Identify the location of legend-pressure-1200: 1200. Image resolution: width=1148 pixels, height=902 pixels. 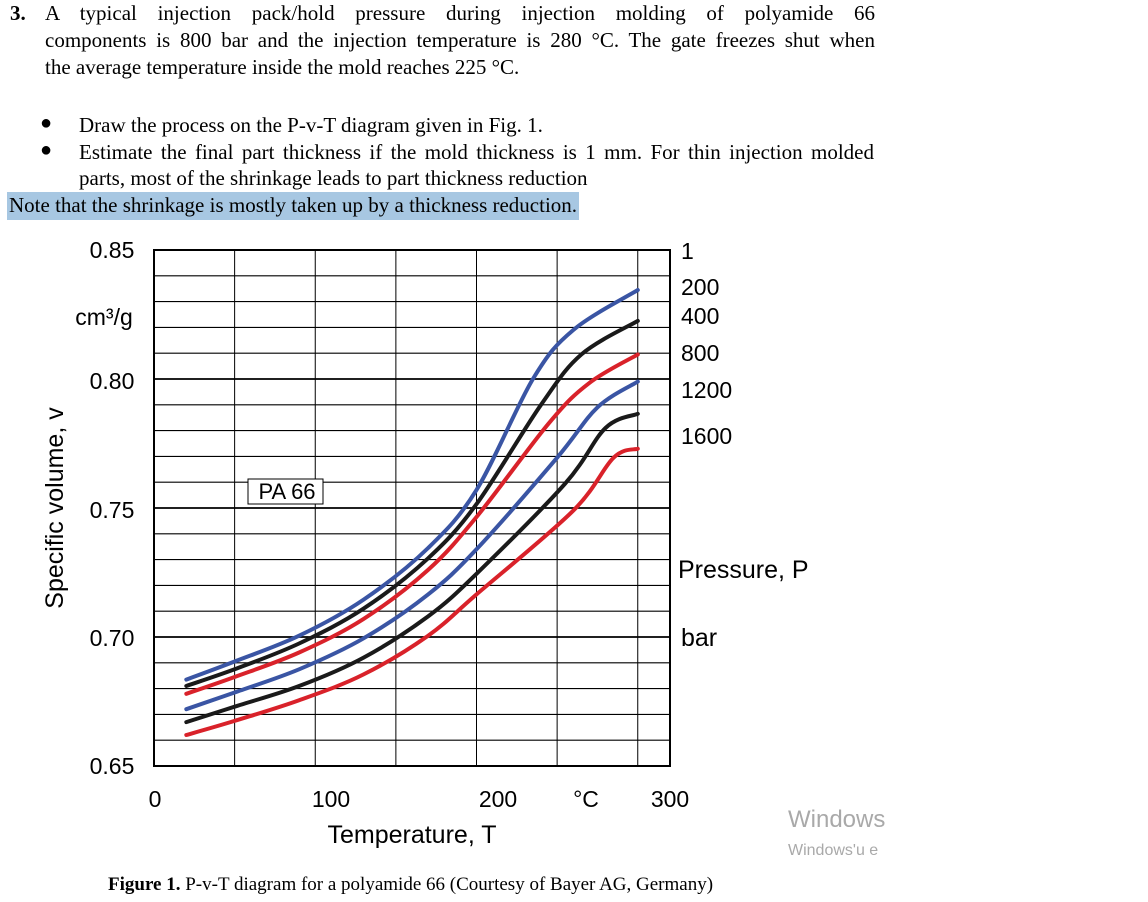
(706, 390).